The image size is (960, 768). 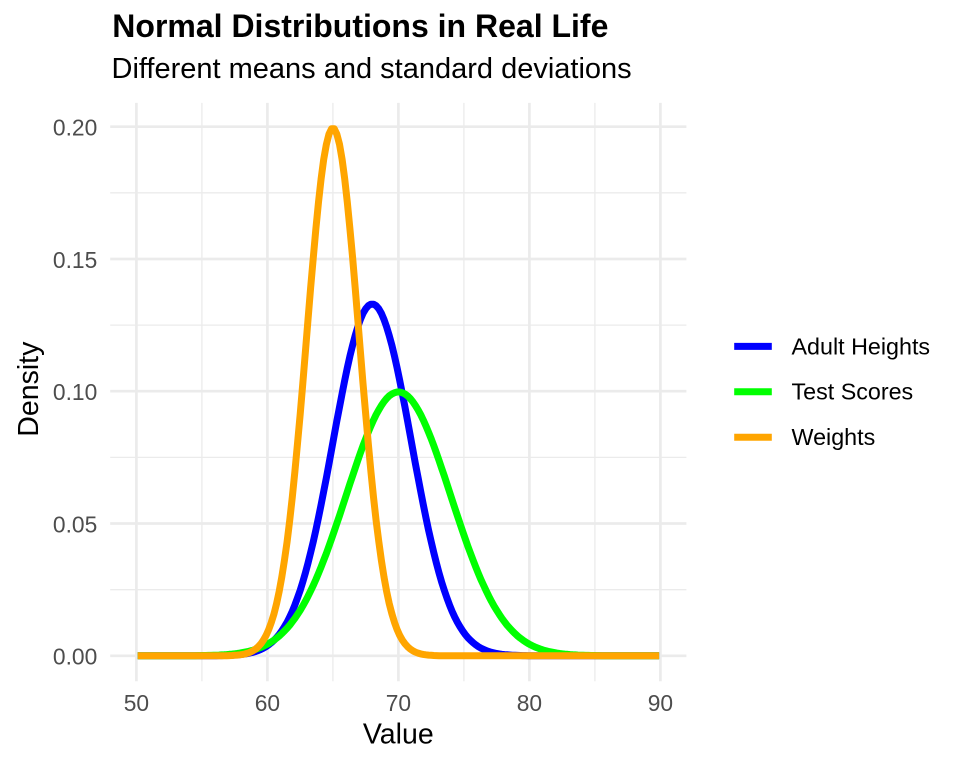 I want to click on svg-text: 0.20, so click(x=75, y=128).